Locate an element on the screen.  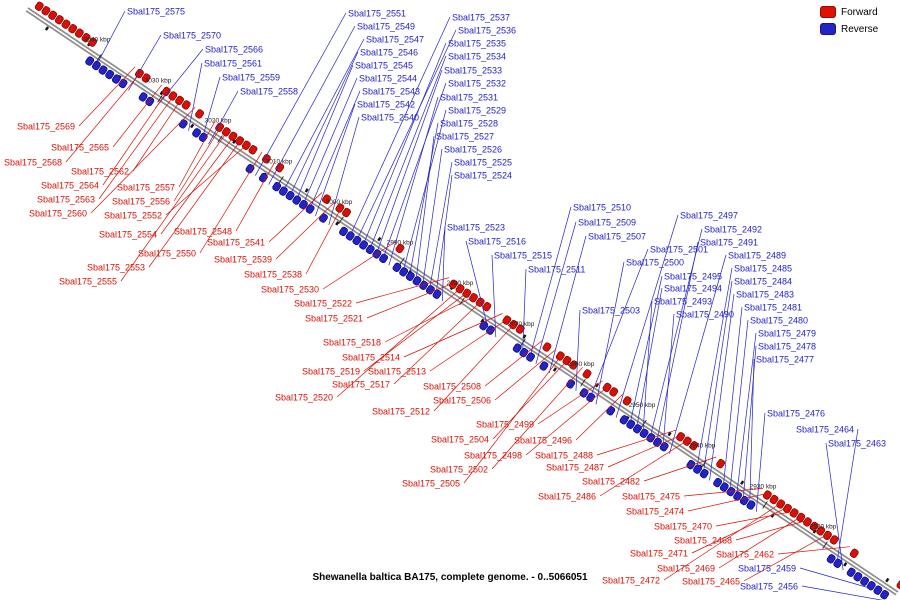
gene-label: Sbal175_2526 is located at coordinates (473, 150).